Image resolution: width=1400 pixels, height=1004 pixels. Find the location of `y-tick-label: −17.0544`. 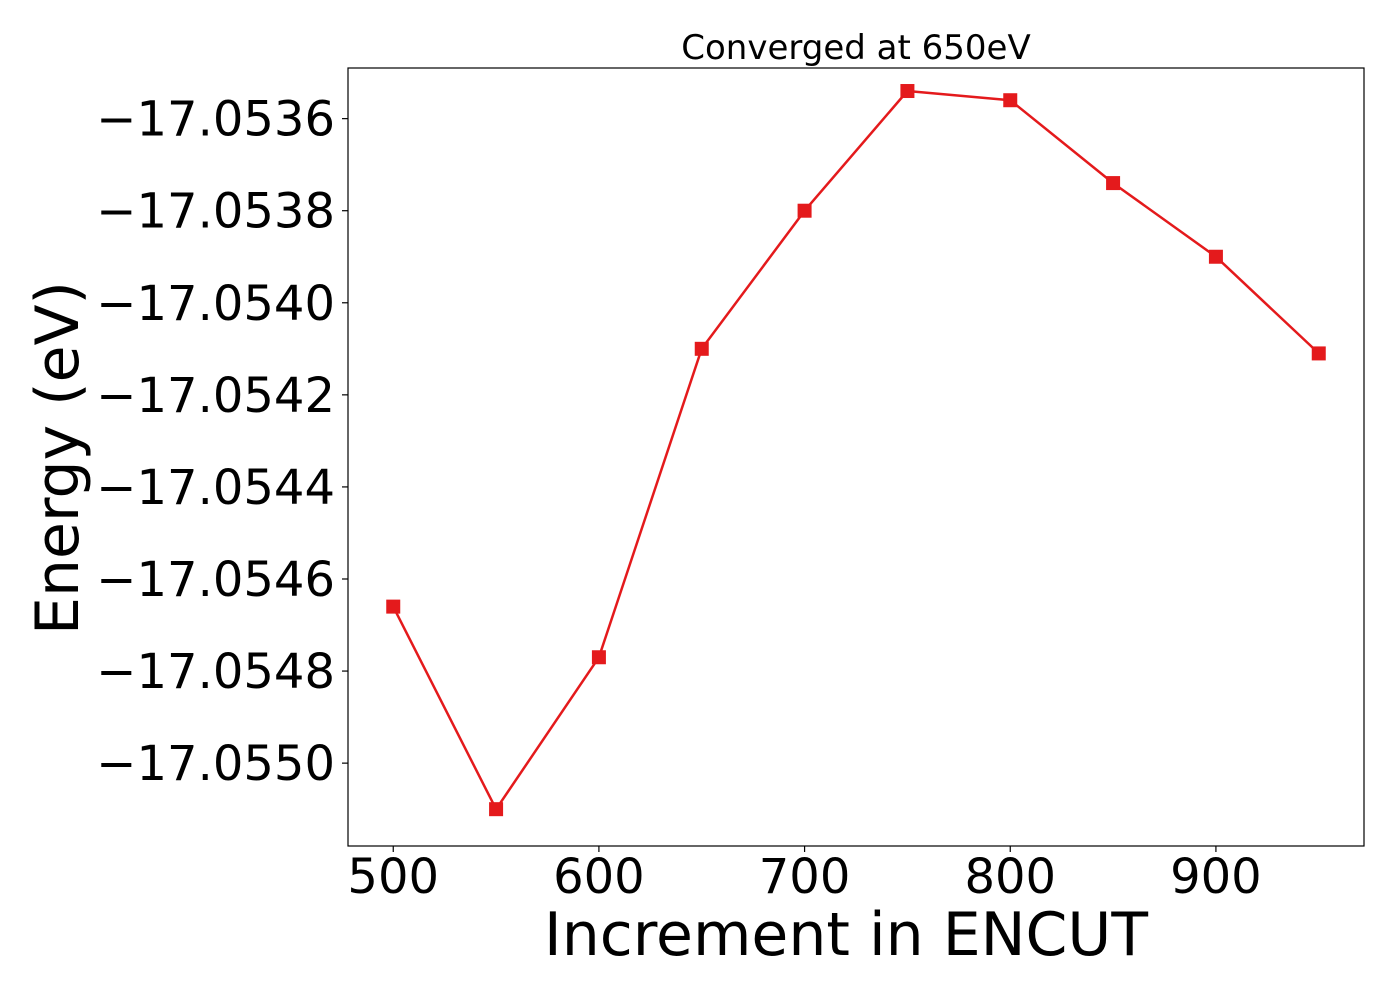

y-tick-label: −17.0544 is located at coordinates (215, 488).